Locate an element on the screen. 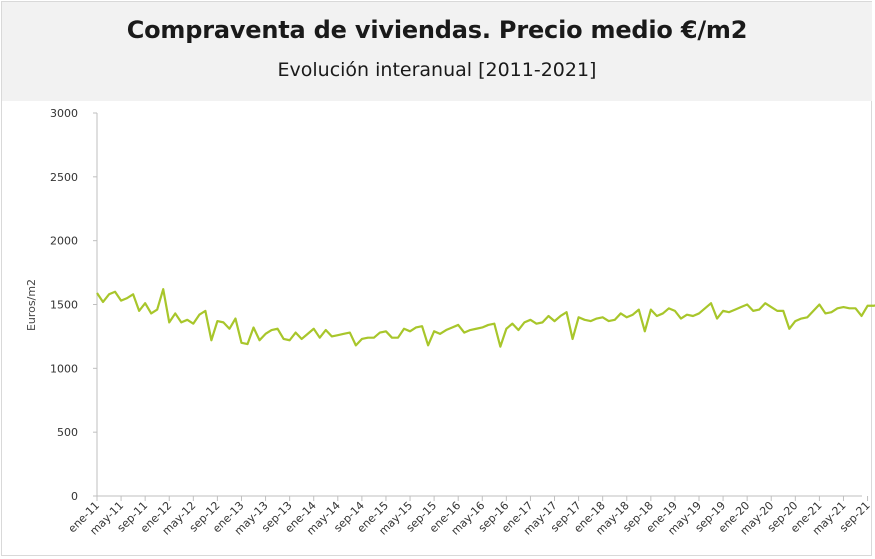  y-tick-label: 2000 is located at coordinates (64, 241).